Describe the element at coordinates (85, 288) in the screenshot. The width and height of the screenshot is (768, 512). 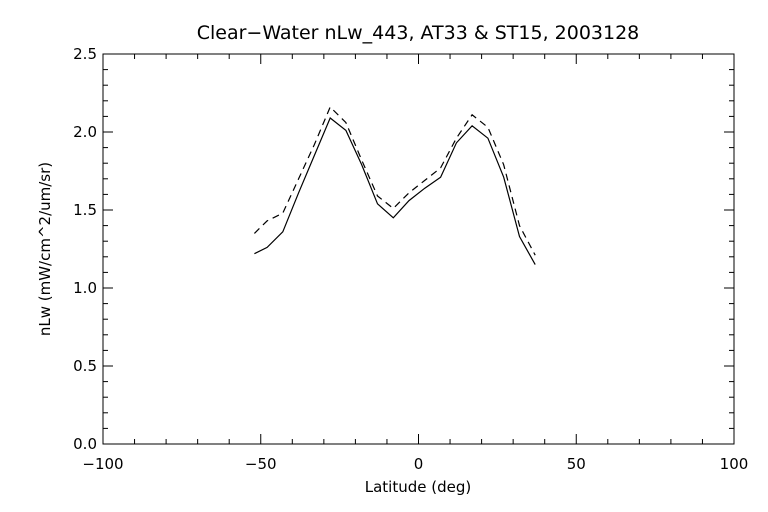
I see `y-tick-label: 1.0` at that location.